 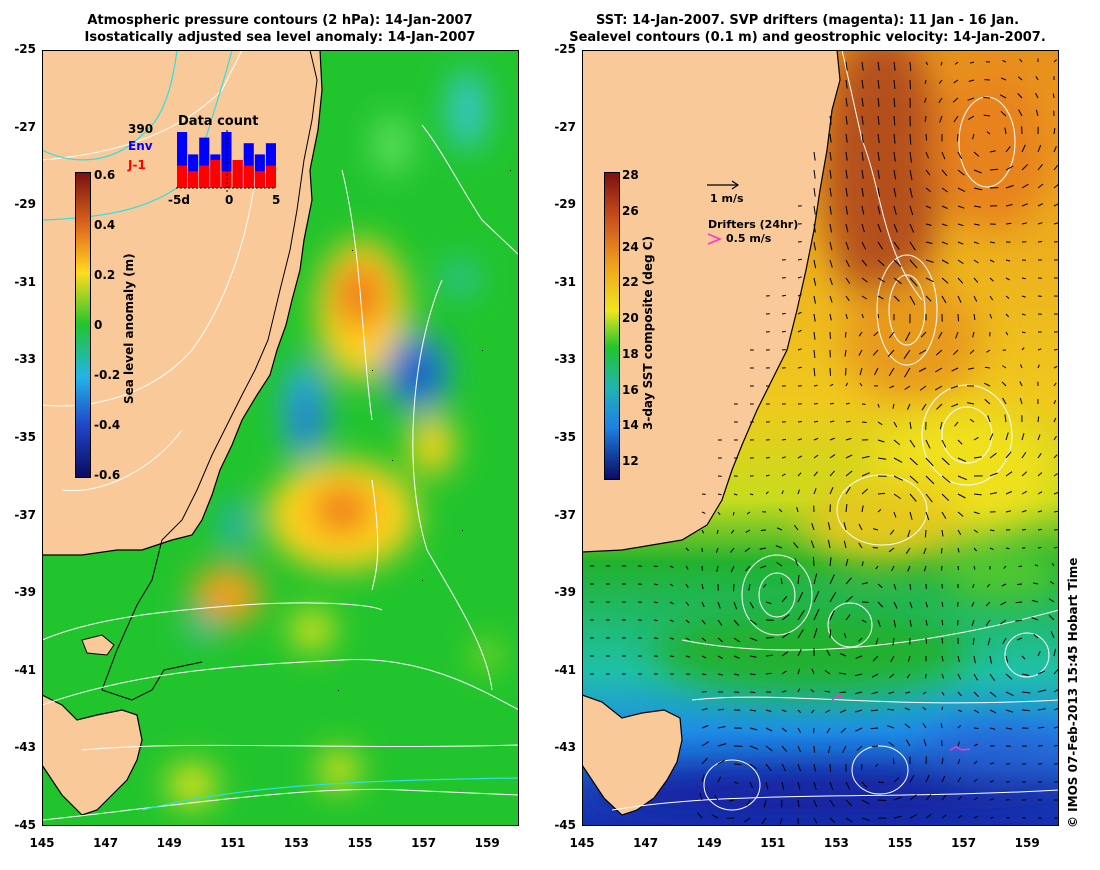 What do you see at coordinates (209, 375) in the screenshot?
I see `shelf-contour` at bounding box center [209, 375].